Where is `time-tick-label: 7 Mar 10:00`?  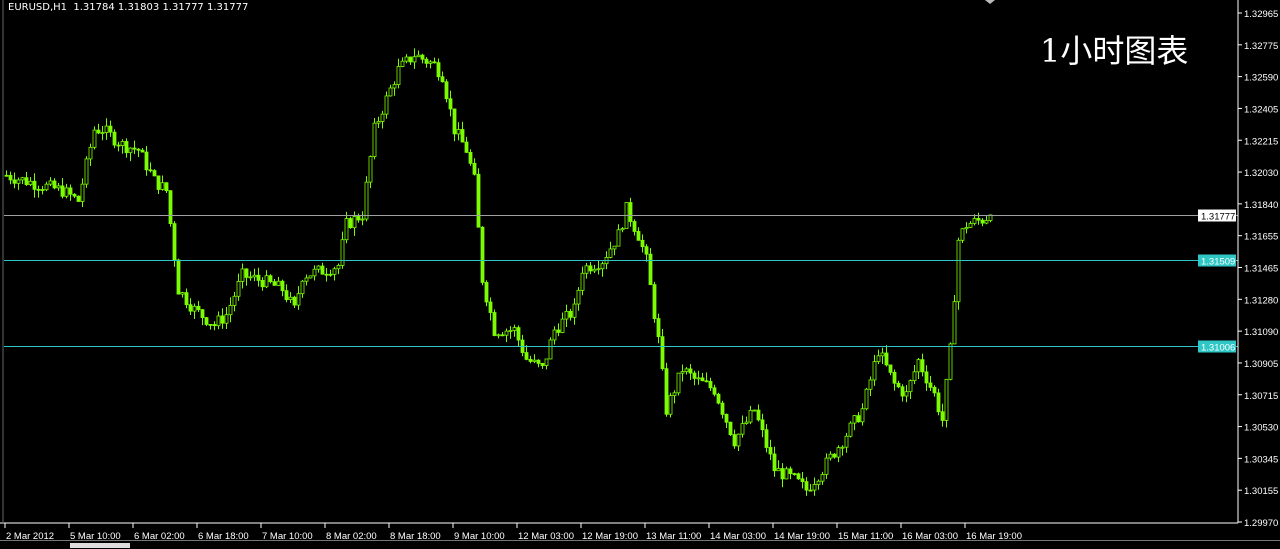
time-tick-label: 7 Mar 10:00 is located at coordinates (287, 536).